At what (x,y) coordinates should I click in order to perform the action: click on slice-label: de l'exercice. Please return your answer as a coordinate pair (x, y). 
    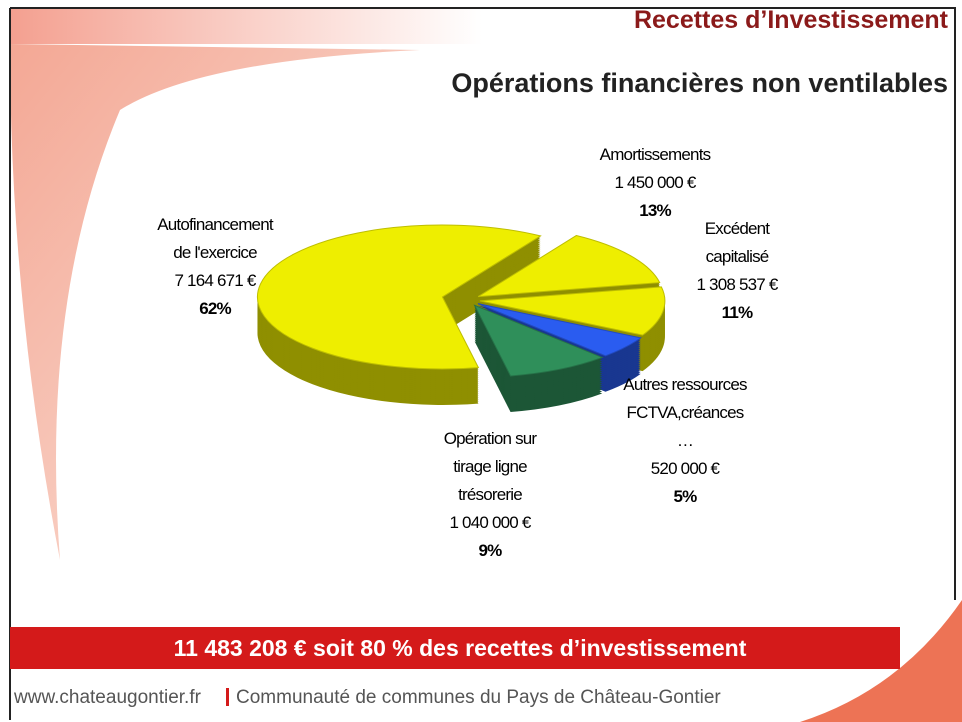
    Looking at the image, I should click on (215, 252).